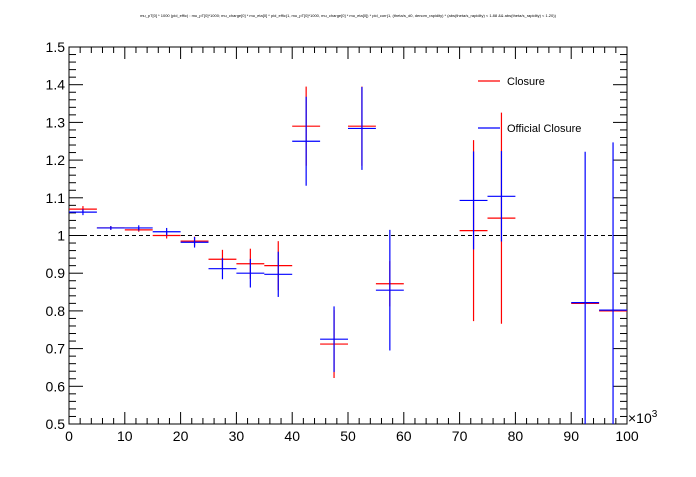 The image size is (696, 477). Describe the element at coordinates (571, 436) in the screenshot. I see `x-tick-label: 90` at that location.